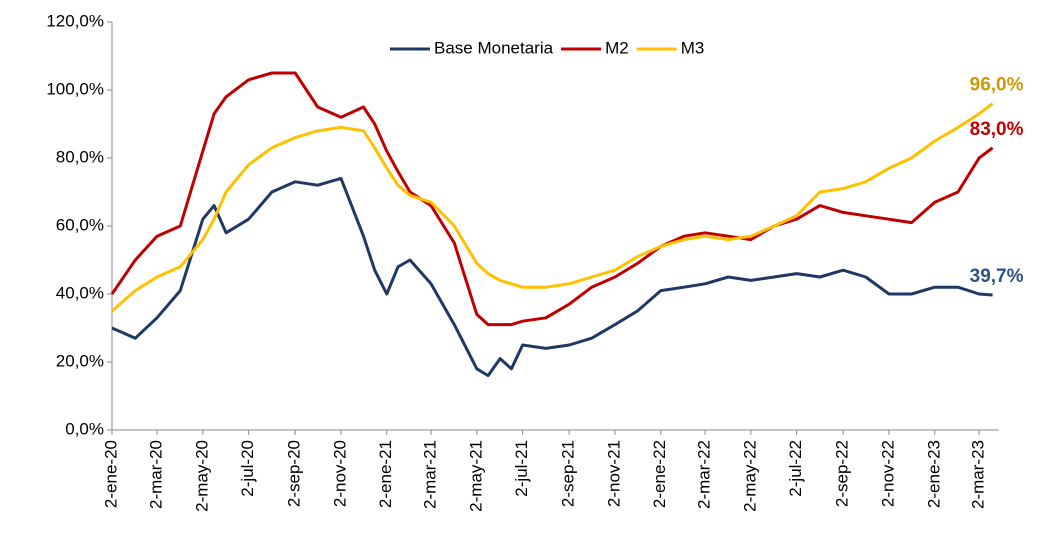  I want to click on x-tick-label: 2-jul-22, so click(795, 468).